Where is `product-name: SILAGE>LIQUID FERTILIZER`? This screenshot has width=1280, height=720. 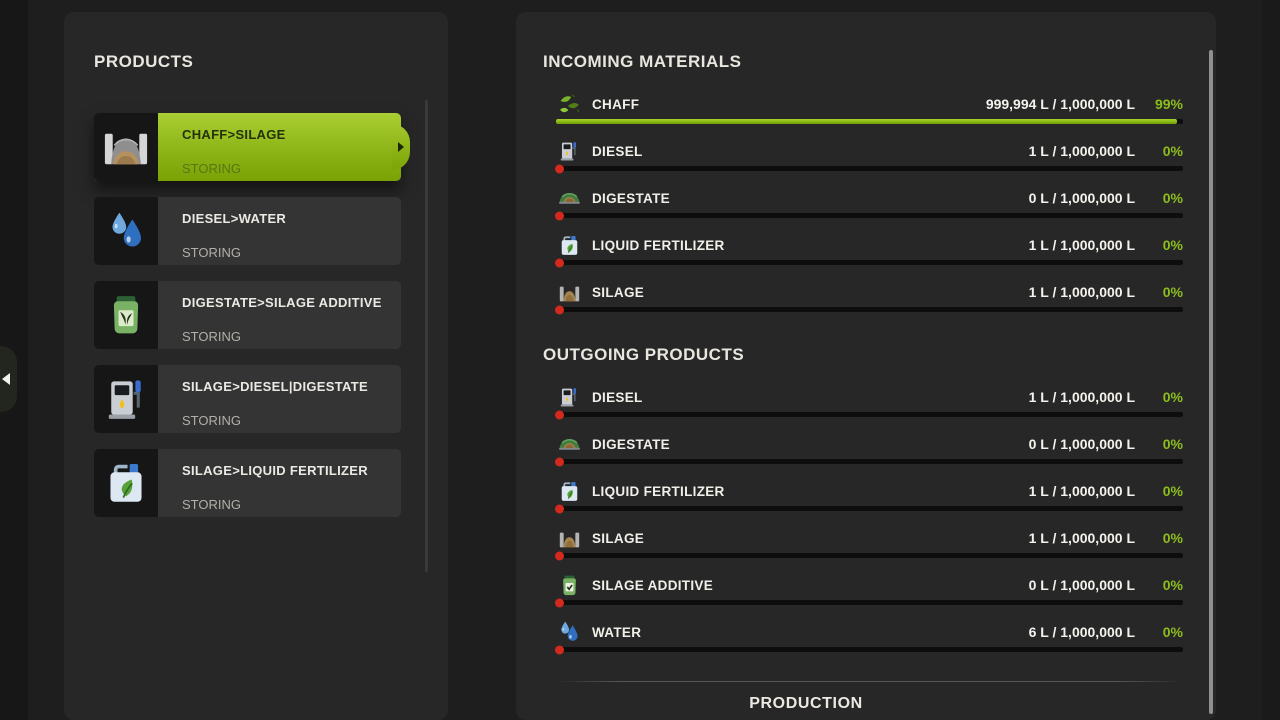 product-name: SILAGE>LIQUID FERTILIZER is located at coordinates (275, 470).